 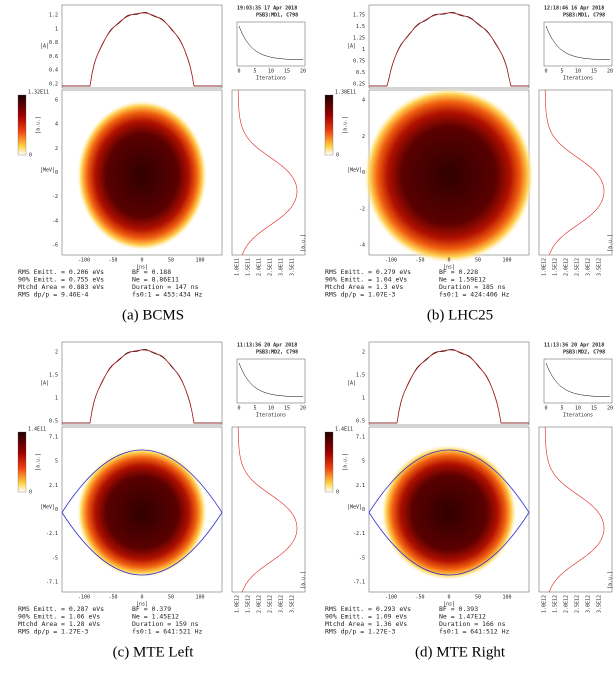 I want to click on timestamp: 11:13:36 20 Apr 2018, so click(x=574, y=346).